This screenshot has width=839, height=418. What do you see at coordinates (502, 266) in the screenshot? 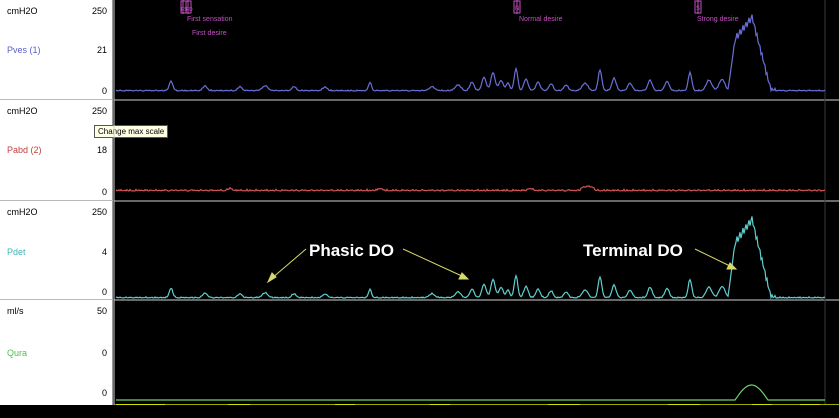
I see `annotation-arrows` at bounding box center [502, 266].